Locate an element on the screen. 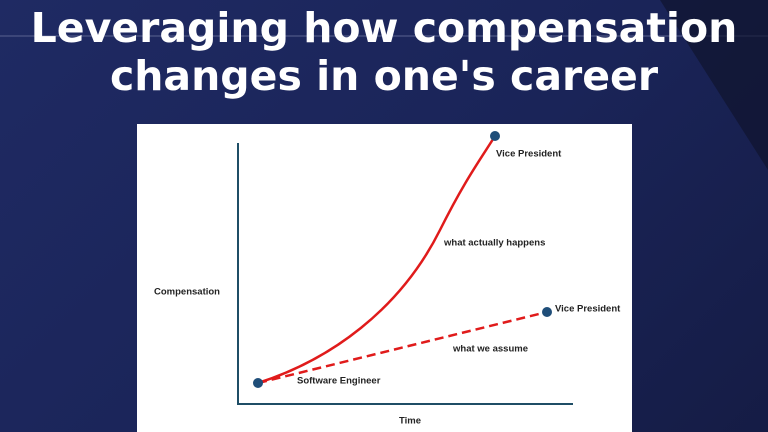 This screenshot has width=768, height=432. curve-label: what we assume is located at coordinates (490, 349).